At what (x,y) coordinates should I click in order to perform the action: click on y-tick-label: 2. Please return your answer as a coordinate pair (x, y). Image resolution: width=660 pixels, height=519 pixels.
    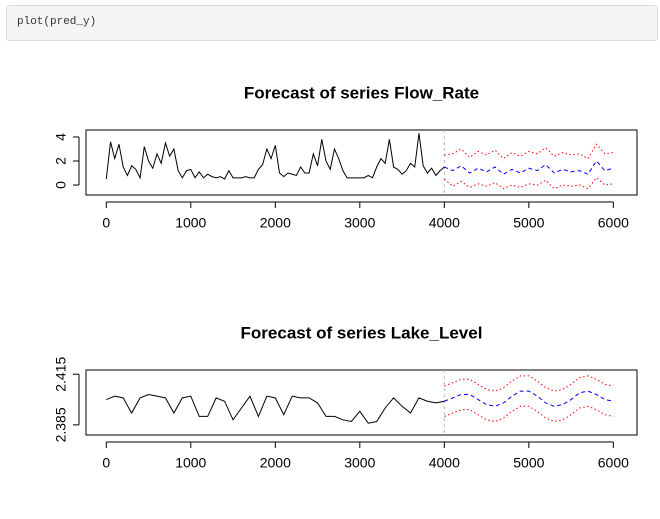
    Looking at the image, I should click on (61, 161).